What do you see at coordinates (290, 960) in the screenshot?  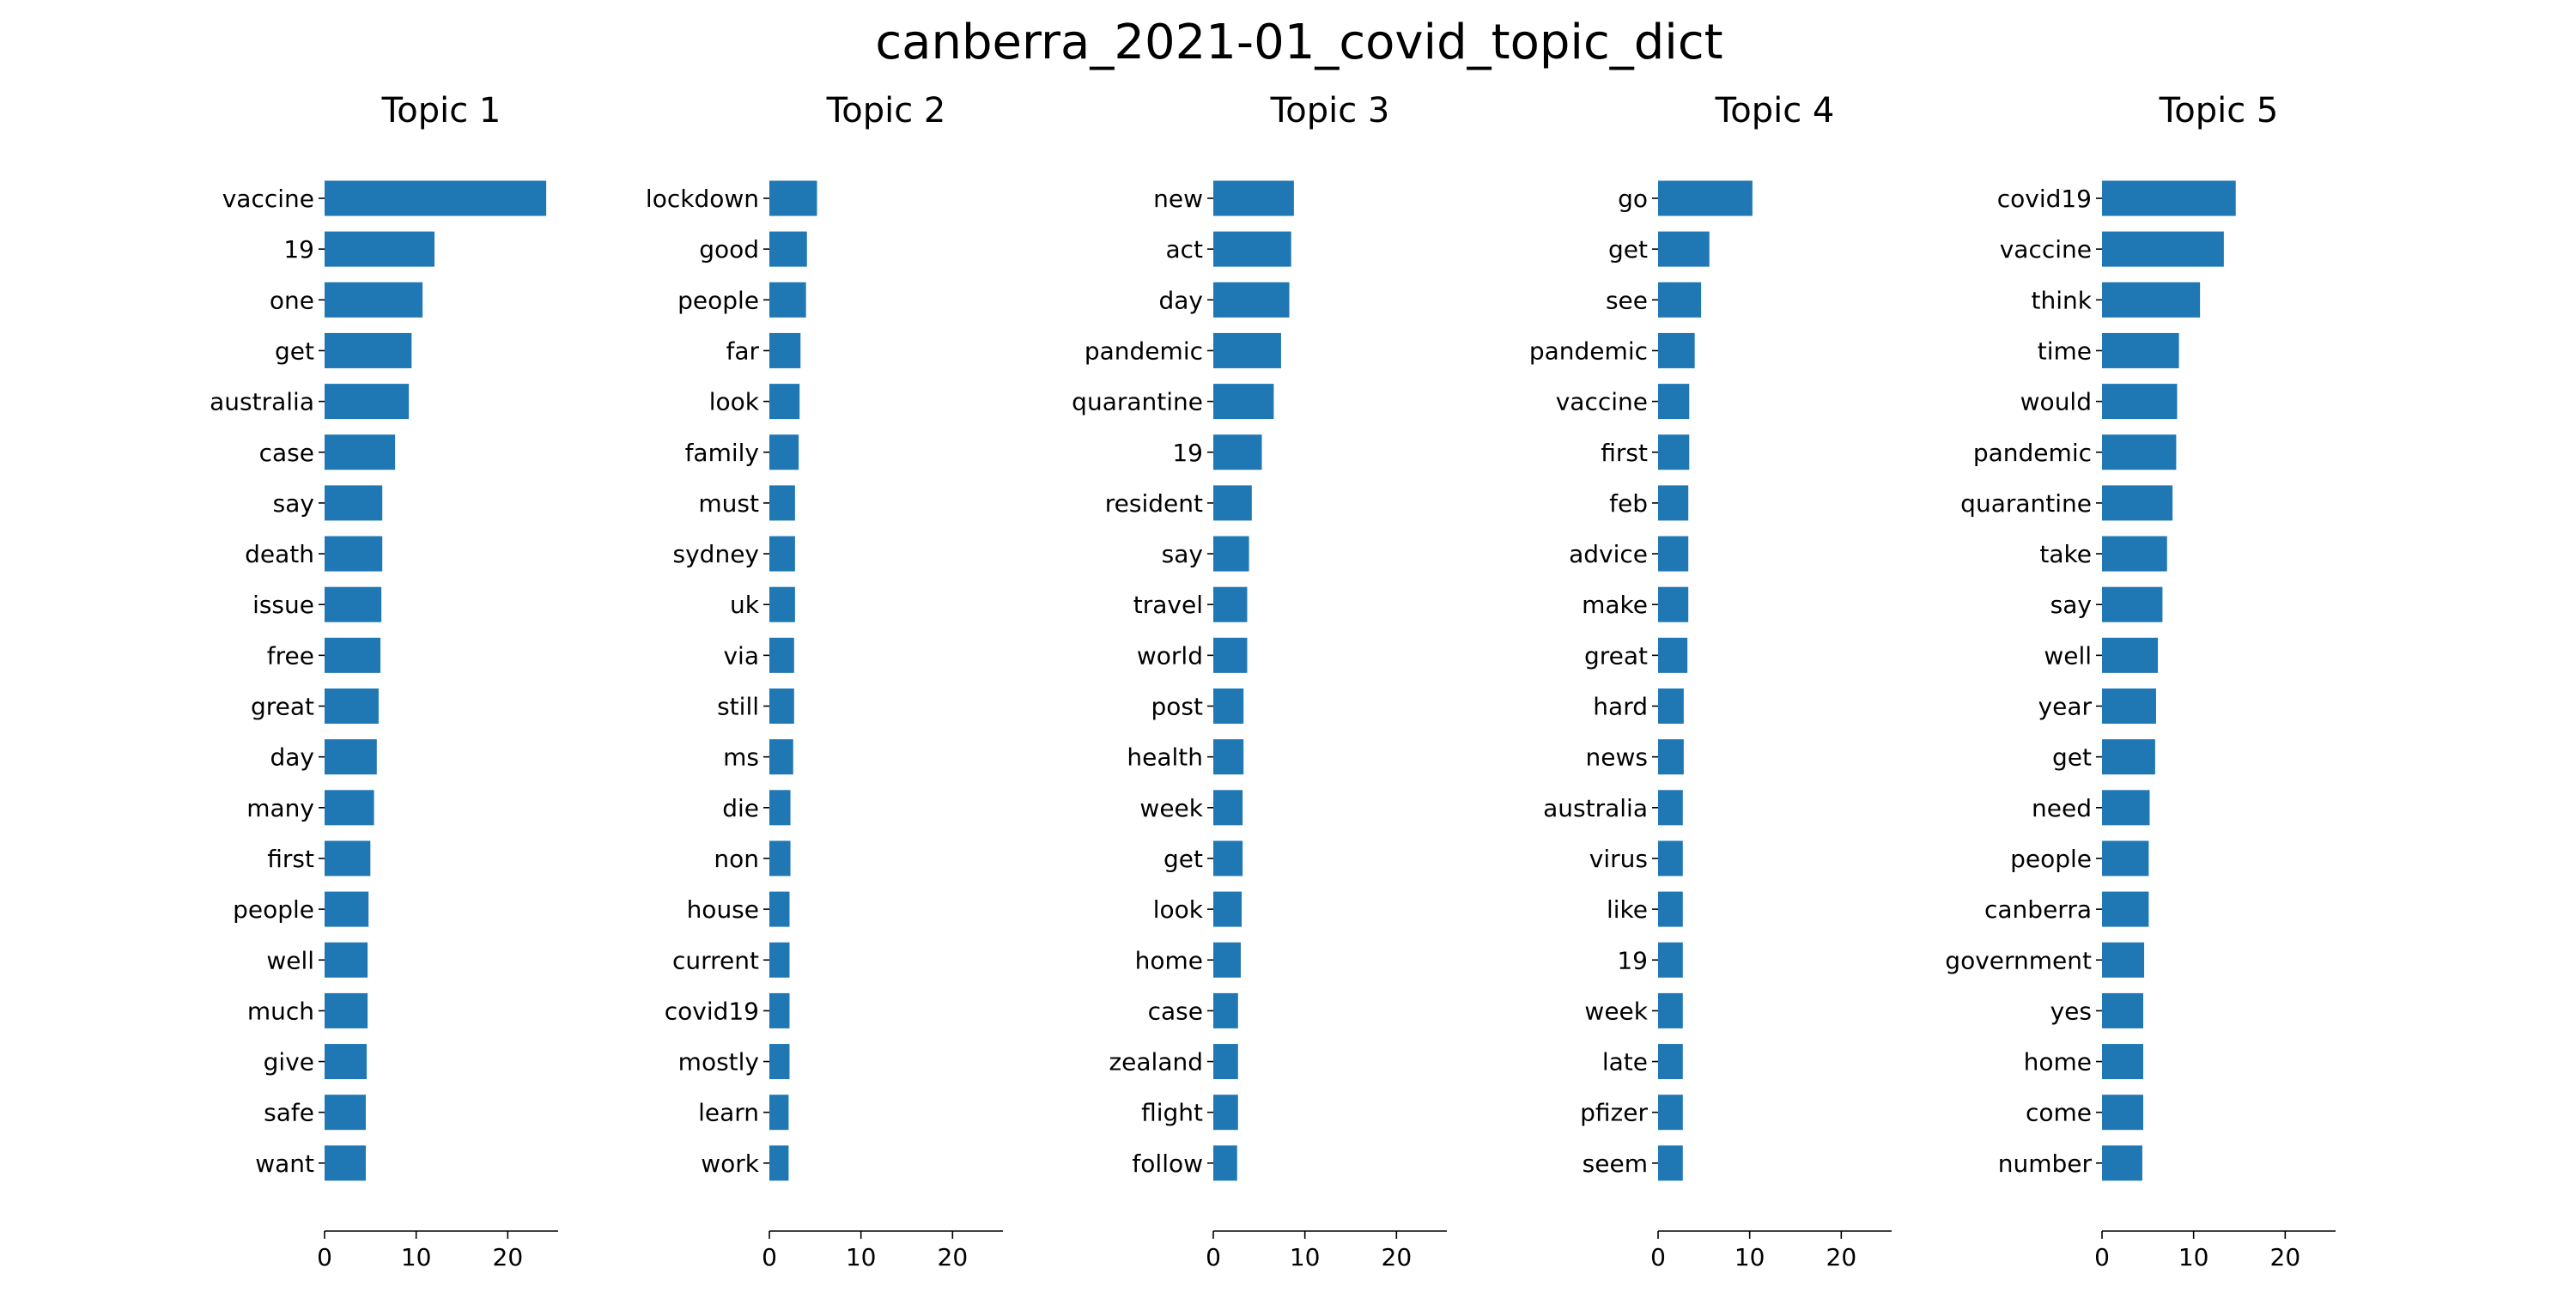 I see `y-tick-label: well` at bounding box center [290, 960].